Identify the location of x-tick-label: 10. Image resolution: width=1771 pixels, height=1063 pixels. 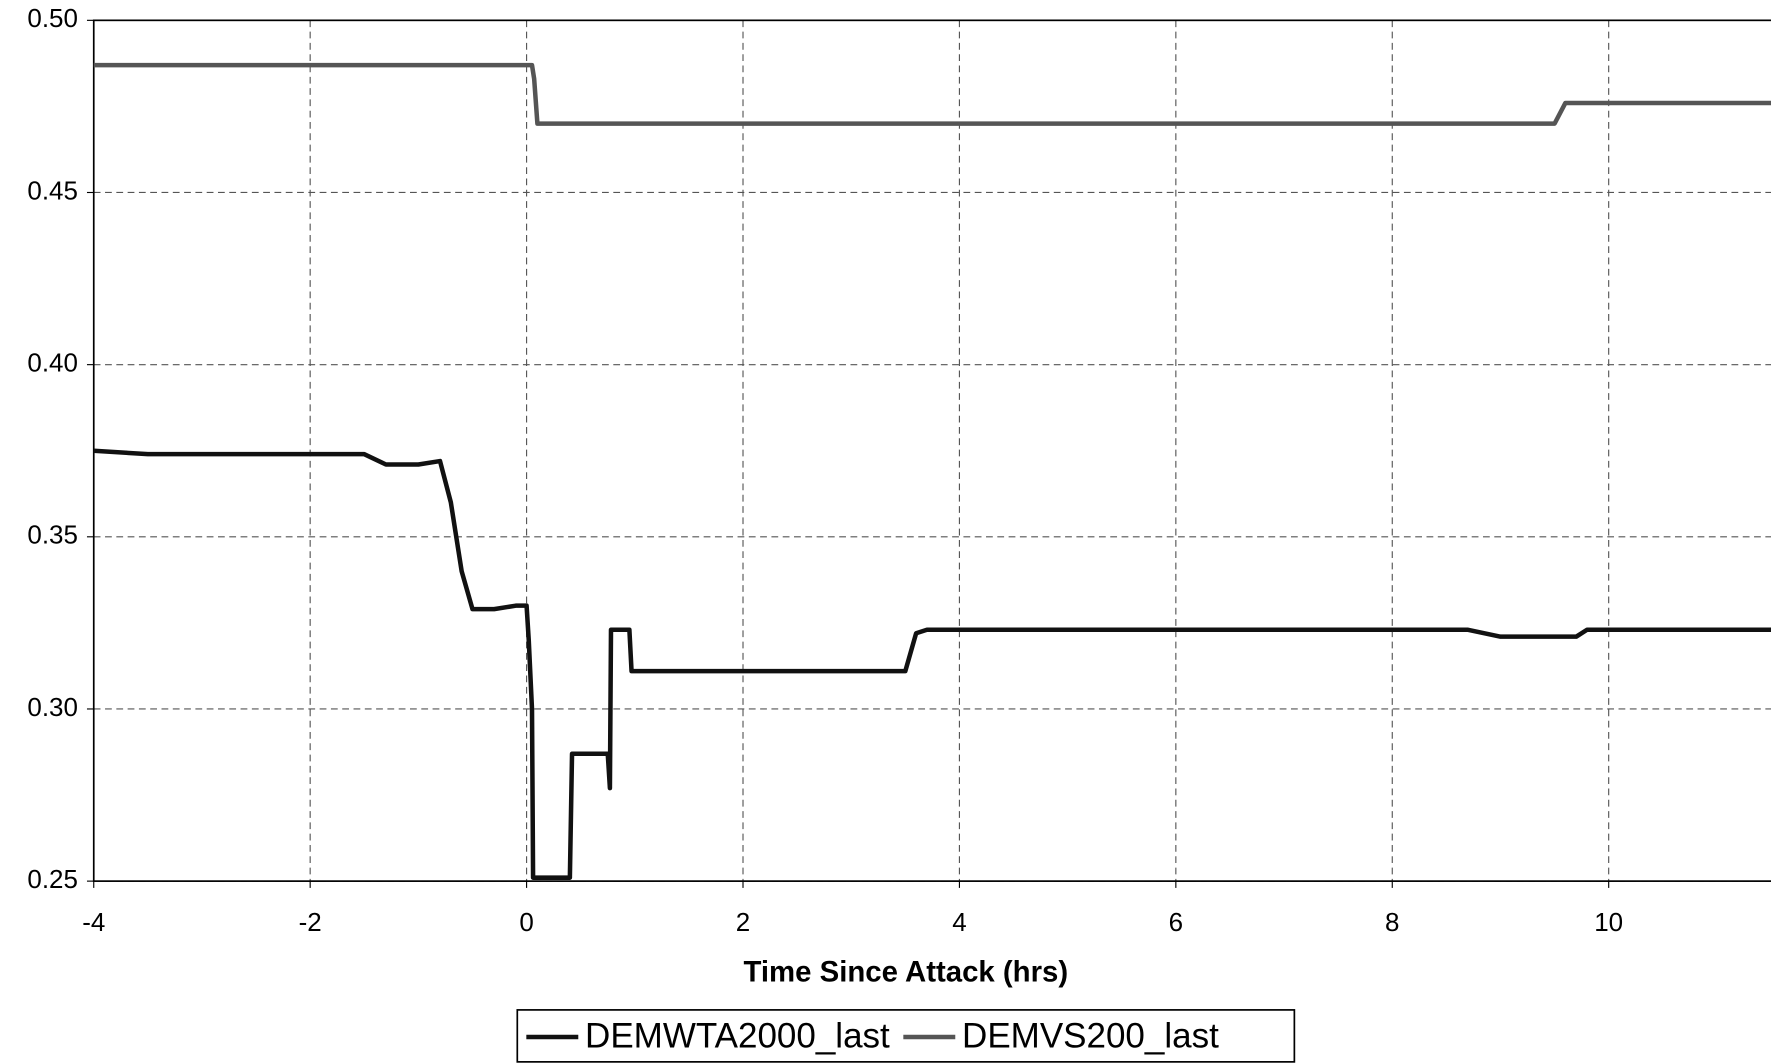
(1608, 922).